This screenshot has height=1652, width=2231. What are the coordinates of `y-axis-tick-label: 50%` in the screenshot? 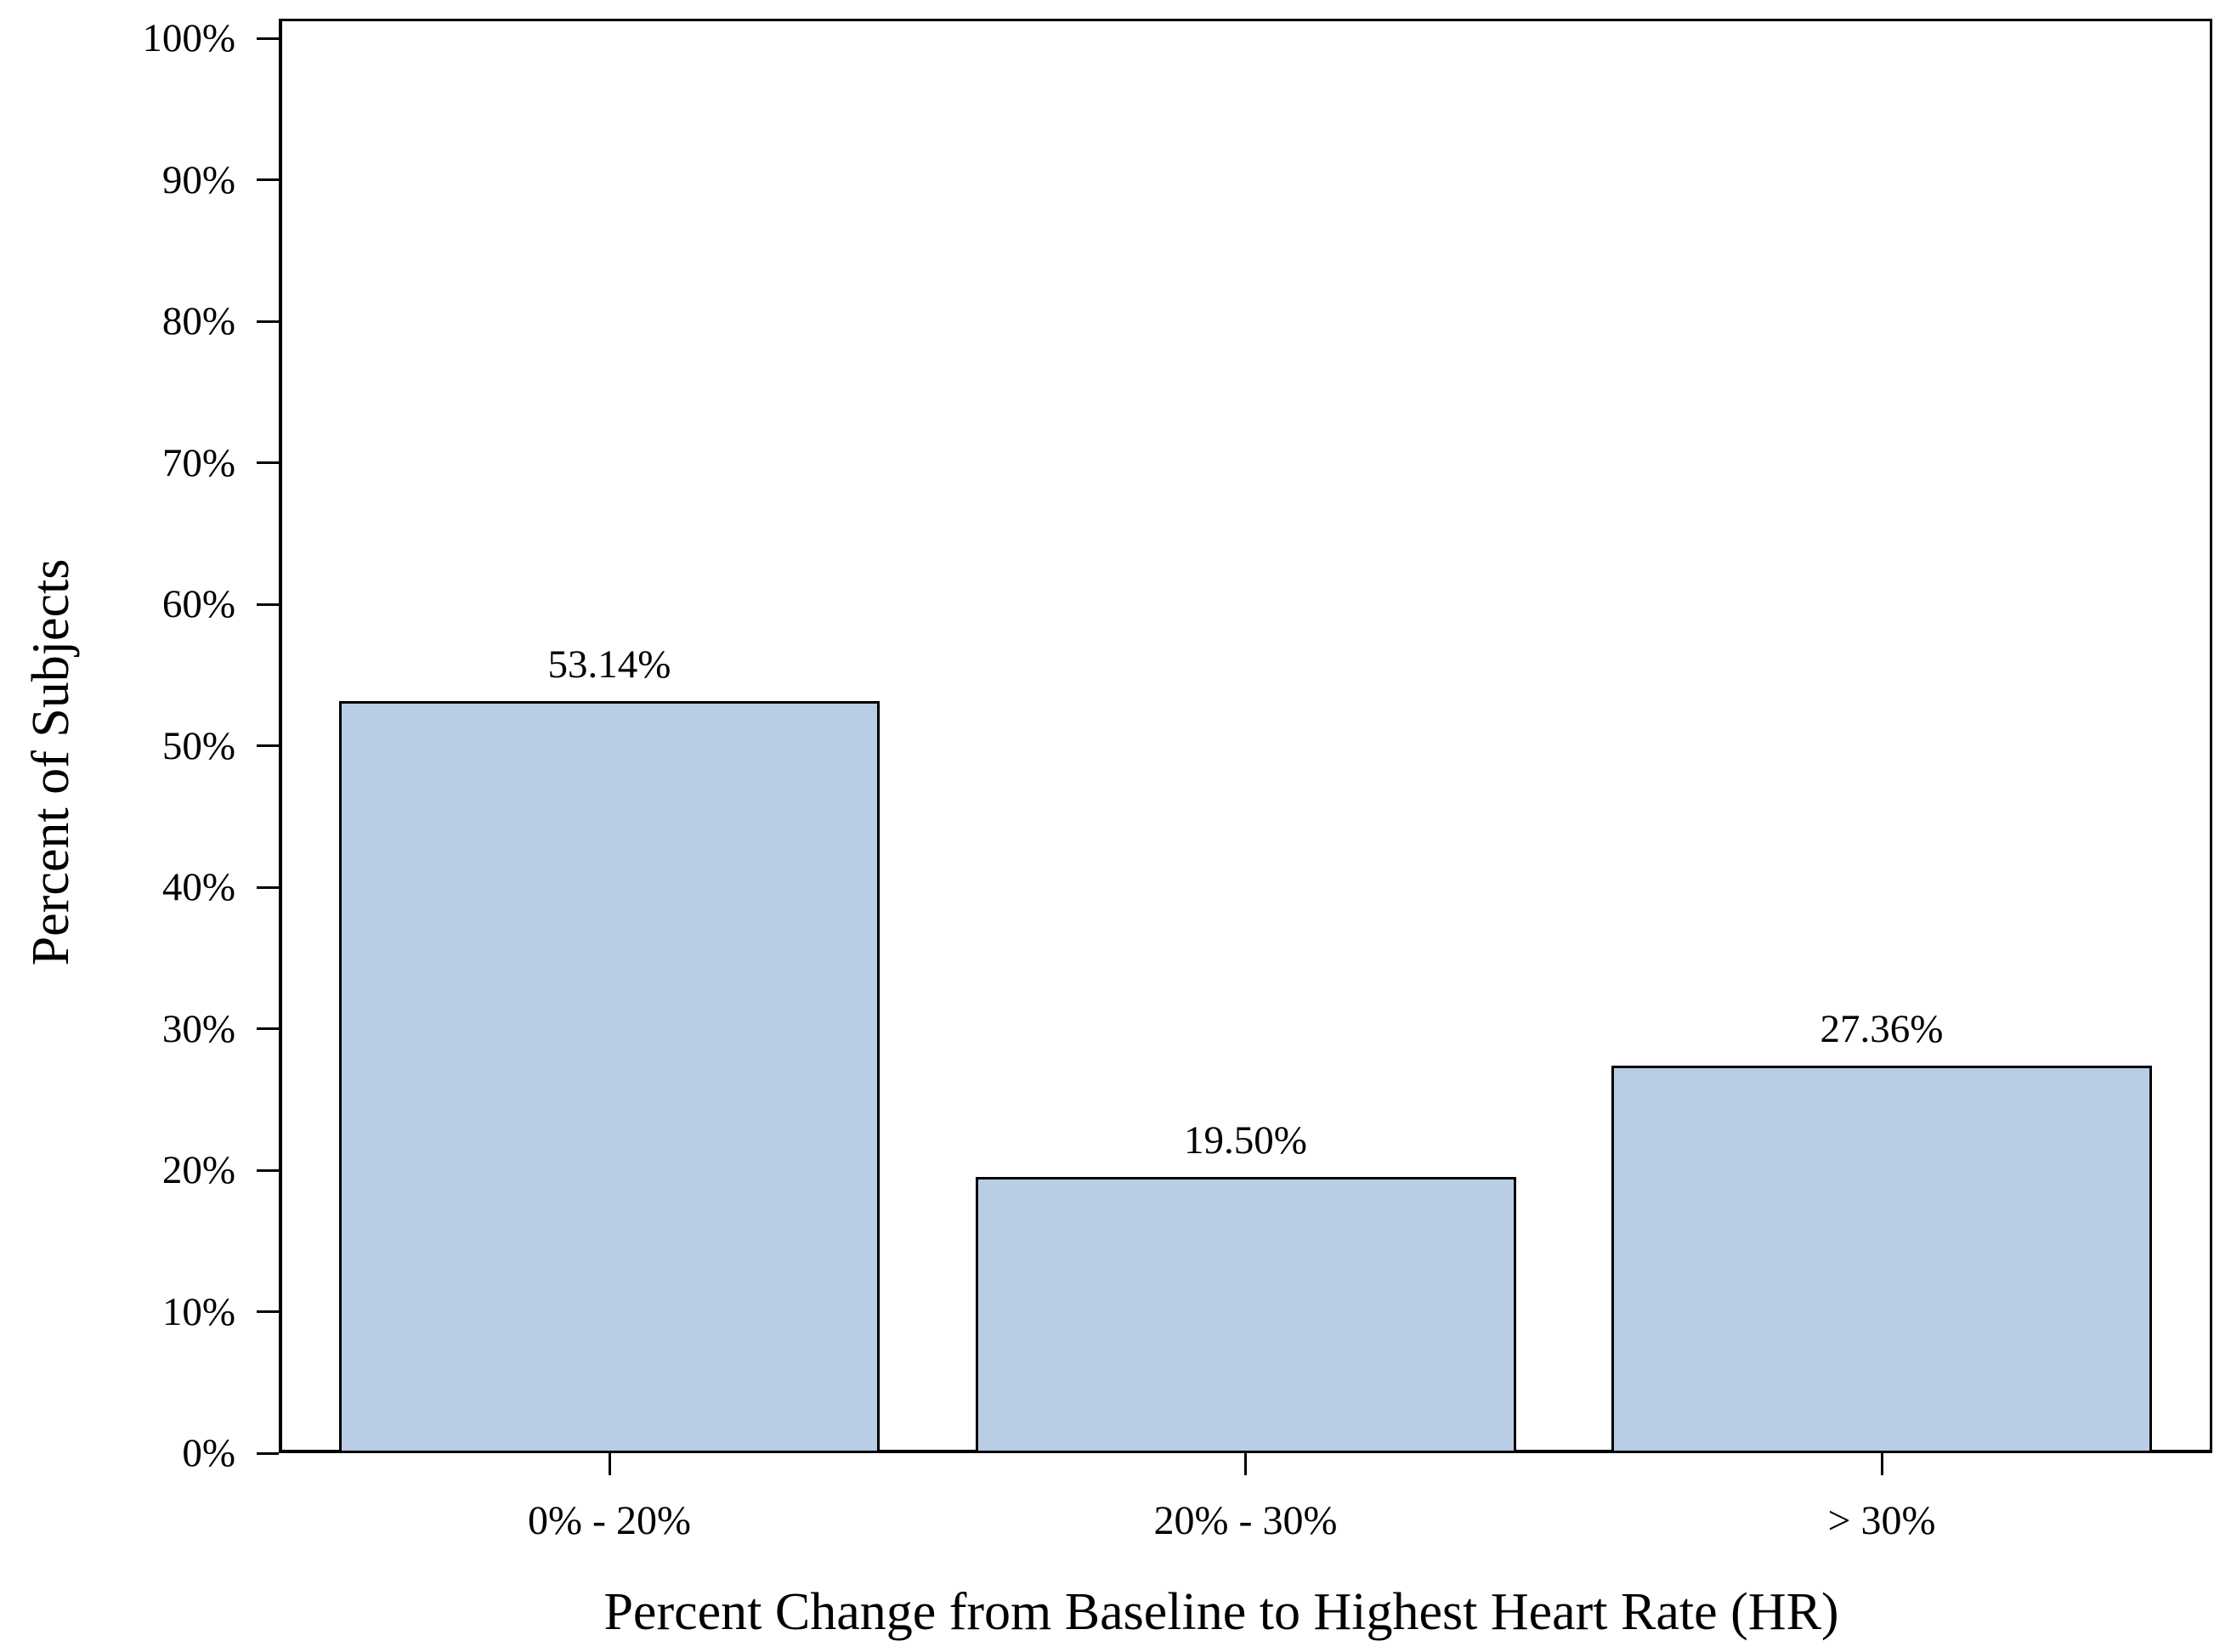 It's located at (198, 745).